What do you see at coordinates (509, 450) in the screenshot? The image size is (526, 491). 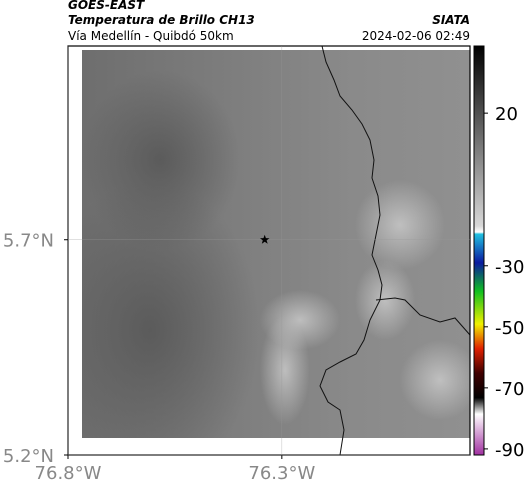 I see `colorbar-tick-label: -90` at bounding box center [509, 450].